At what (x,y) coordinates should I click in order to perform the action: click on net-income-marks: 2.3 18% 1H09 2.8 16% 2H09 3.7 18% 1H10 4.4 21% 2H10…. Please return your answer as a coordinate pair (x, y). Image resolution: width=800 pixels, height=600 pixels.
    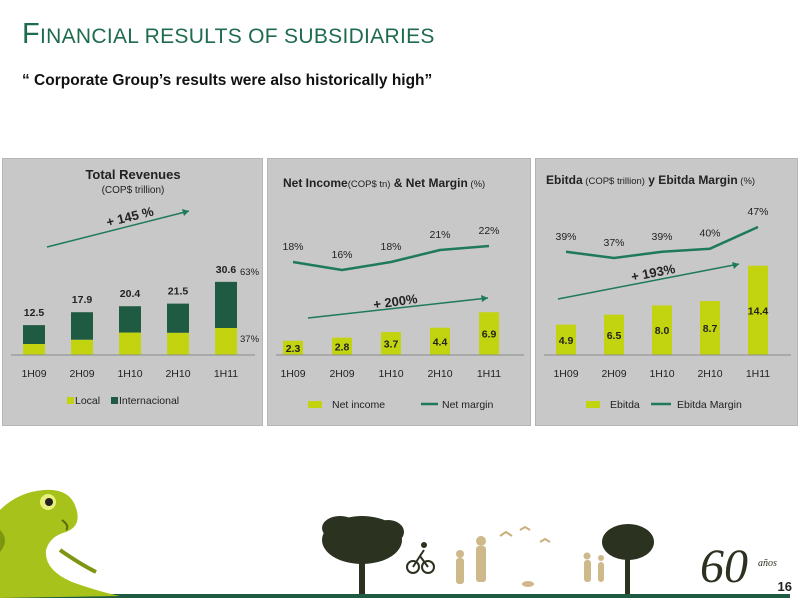
    Looking at the image, I should click on (400, 302).